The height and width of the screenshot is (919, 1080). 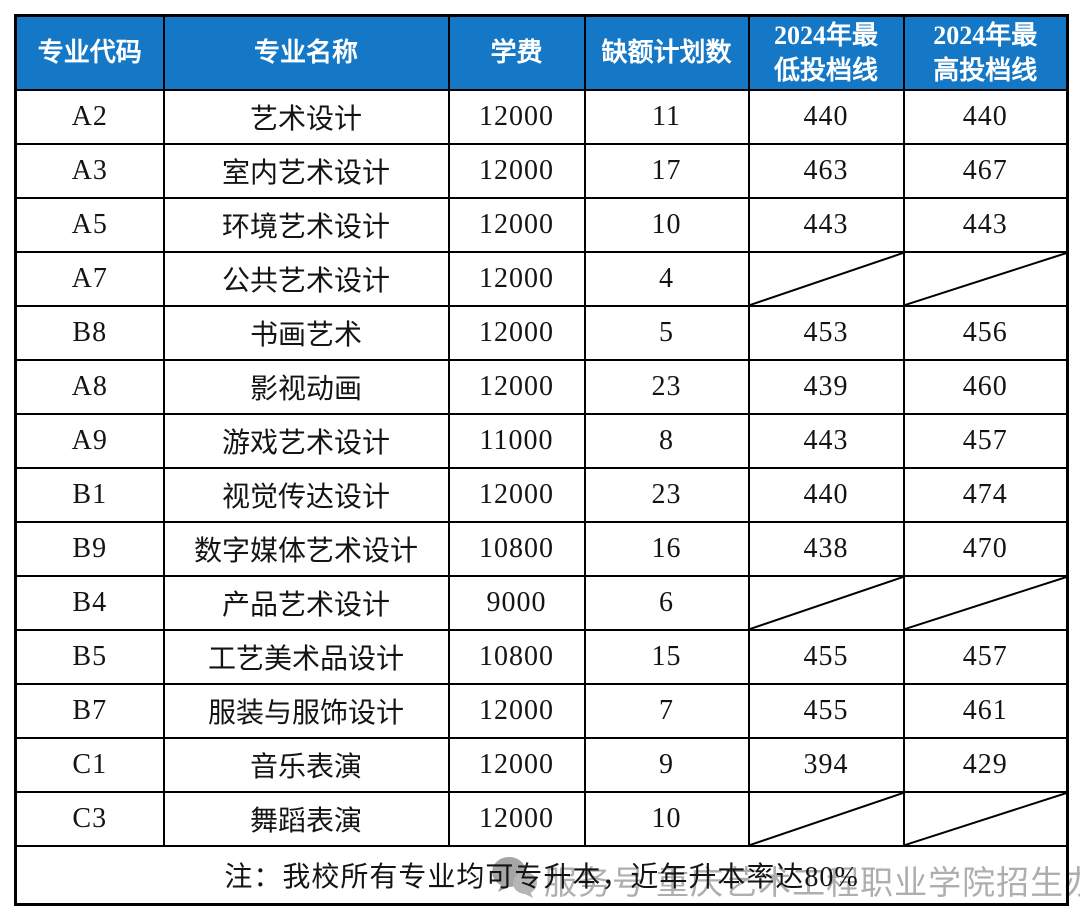 I want to click on table-row: A5 环境艺术设计 12000 10 443 443, so click(x=541, y=225).